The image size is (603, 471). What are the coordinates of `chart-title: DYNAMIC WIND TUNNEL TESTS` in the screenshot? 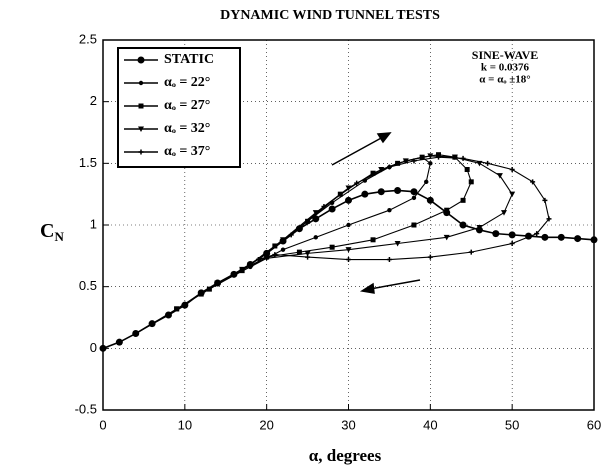 It's located at (330, 15).